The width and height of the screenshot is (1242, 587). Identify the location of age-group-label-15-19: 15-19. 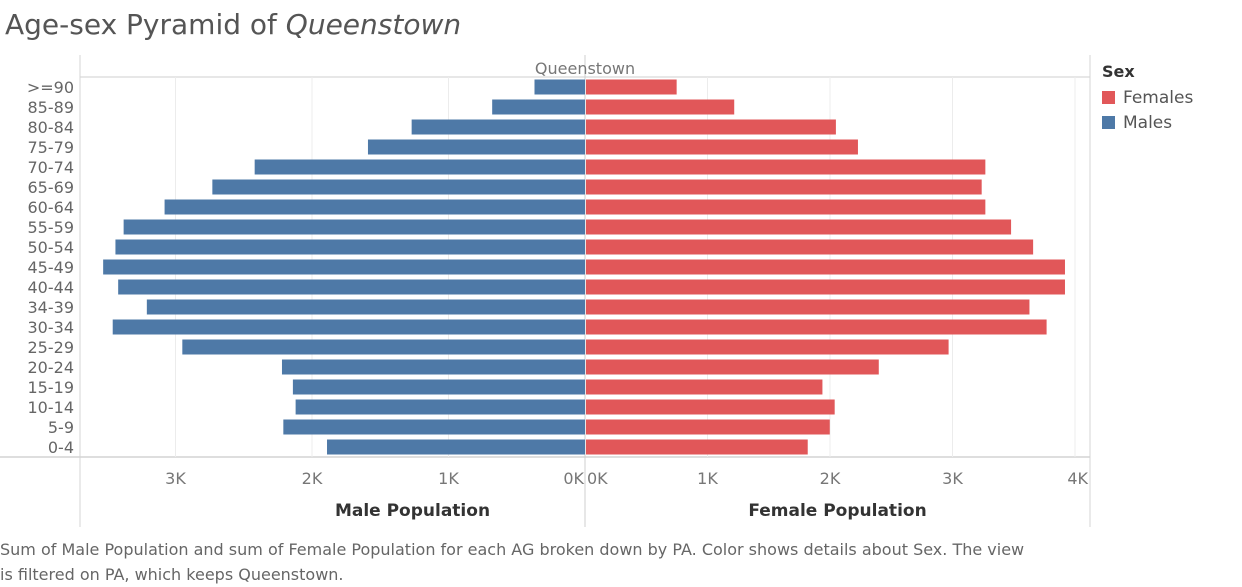
(51, 387).